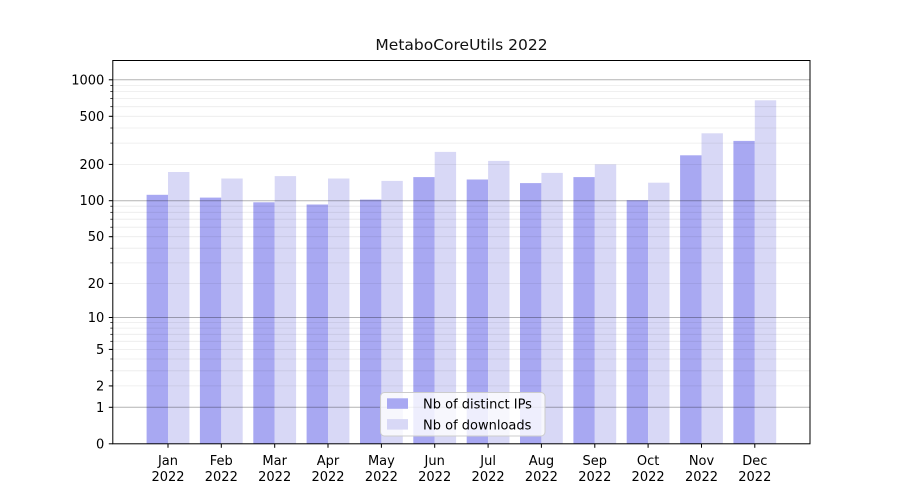 The width and height of the screenshot is (900, 500). I want to click on bar-nb-of-downloads-jun-2022, so click(445, 297).